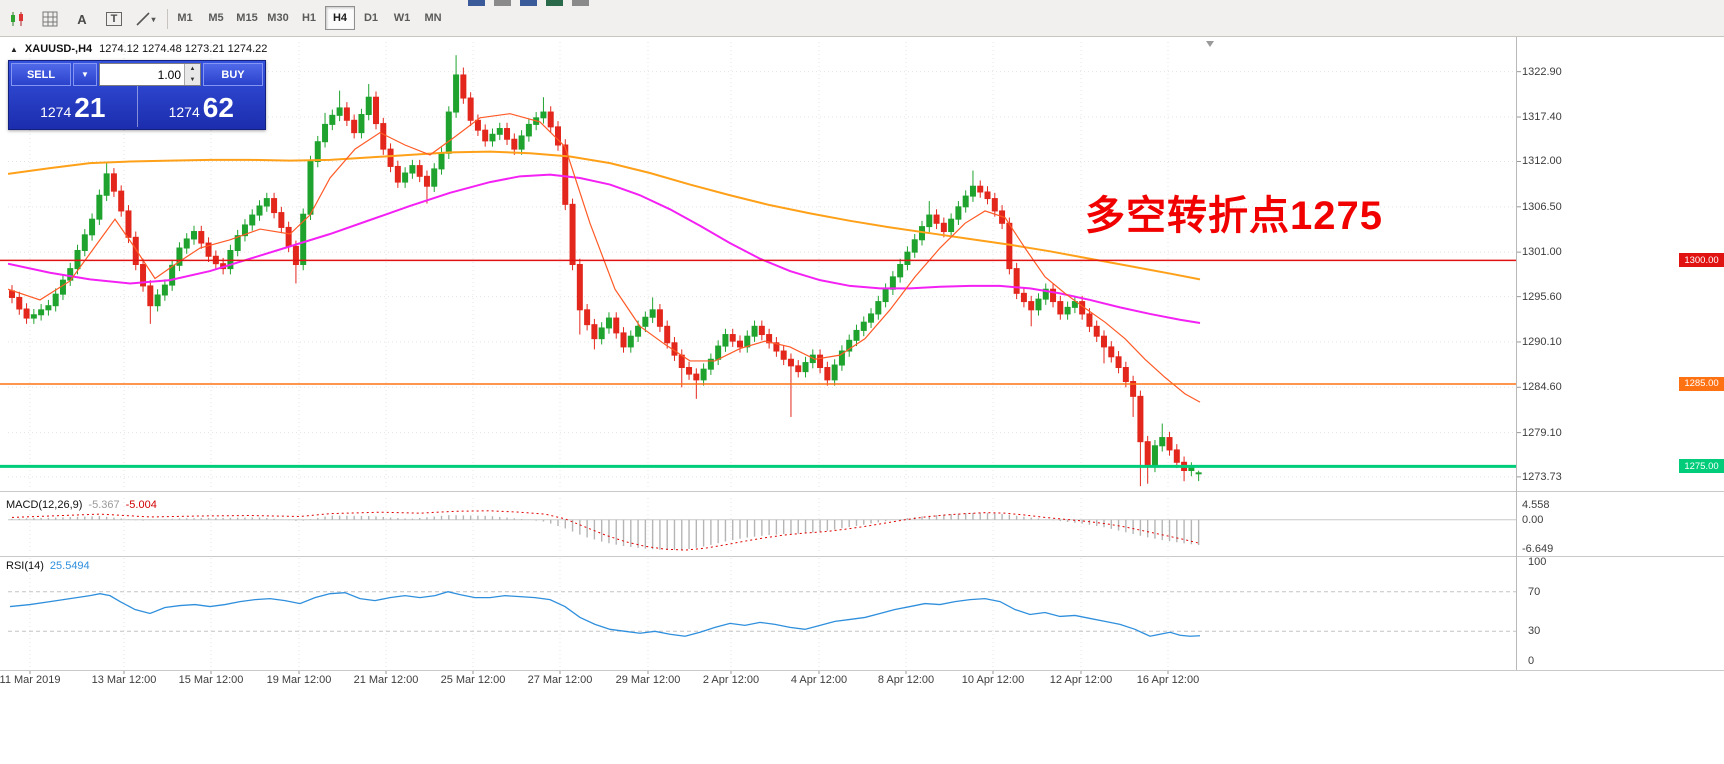 The width and height of the screenshot is (1724, 764). What do you see at coordinates (104, 505) in the screenshot?
I see `macd-main-value: -5.367` at bounding box center [104, 505].